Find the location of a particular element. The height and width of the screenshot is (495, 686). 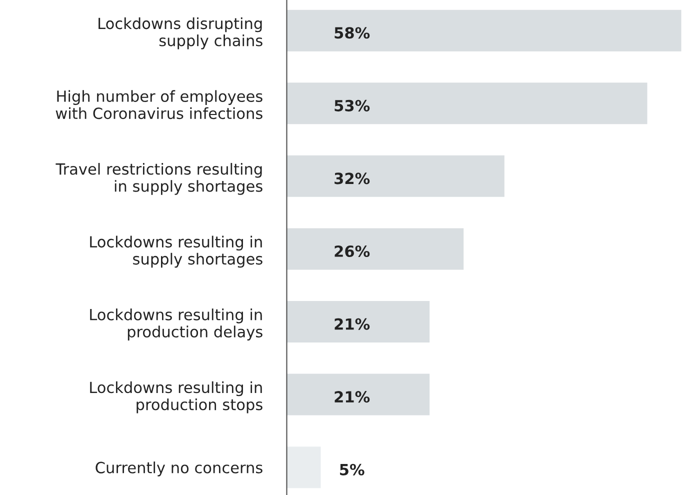

y-tick-label: Travel restrictions resulting in supply shortages is located at coordinates (159, 178).